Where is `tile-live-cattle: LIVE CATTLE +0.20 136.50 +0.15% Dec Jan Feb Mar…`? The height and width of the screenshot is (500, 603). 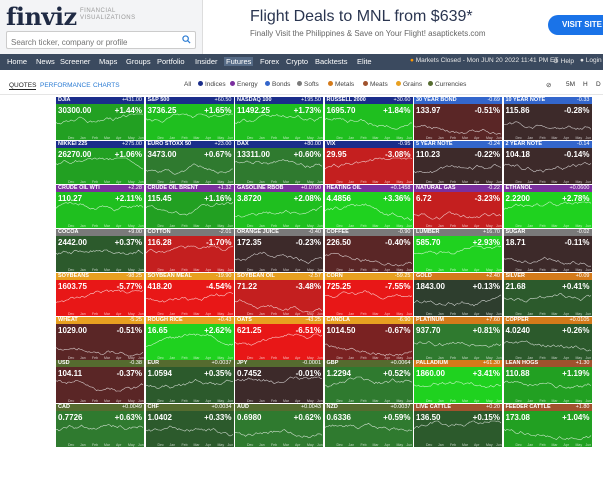
tile-live-cattle: LIVE CATTLE +0.20 136.50 +0.15% Dec Jan Feb Mar… is located at coordinates (458, 426).